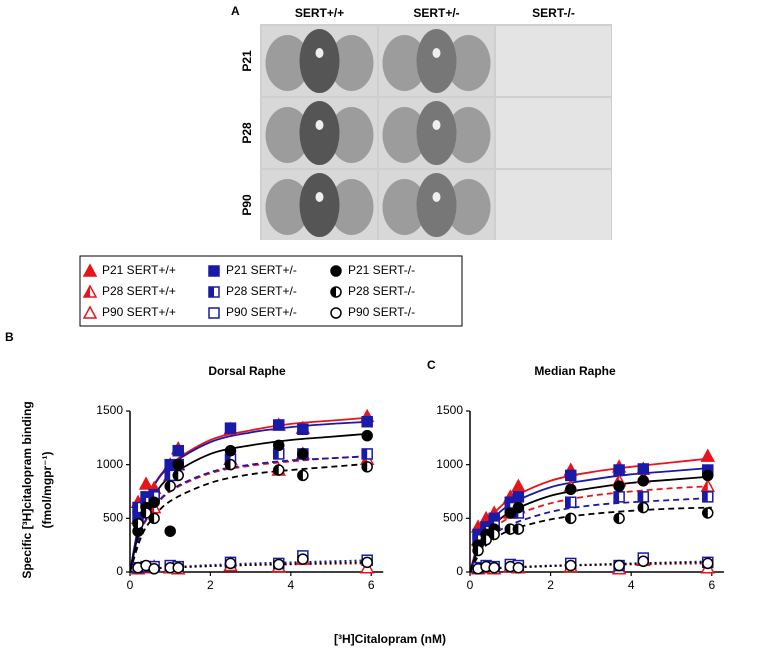  I want to click on y-tick-label: 1000, so click(109, 464).